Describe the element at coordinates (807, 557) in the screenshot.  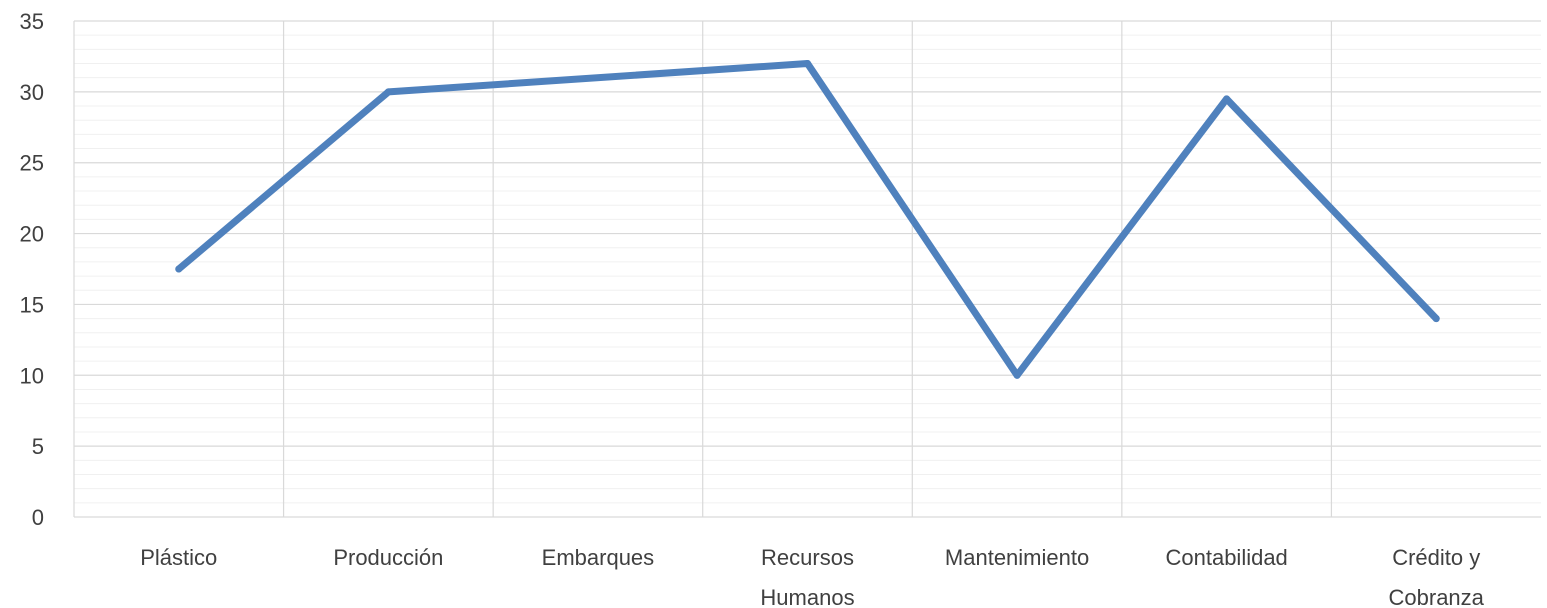
I see `x-tick-label-line: Recursos` at that location.